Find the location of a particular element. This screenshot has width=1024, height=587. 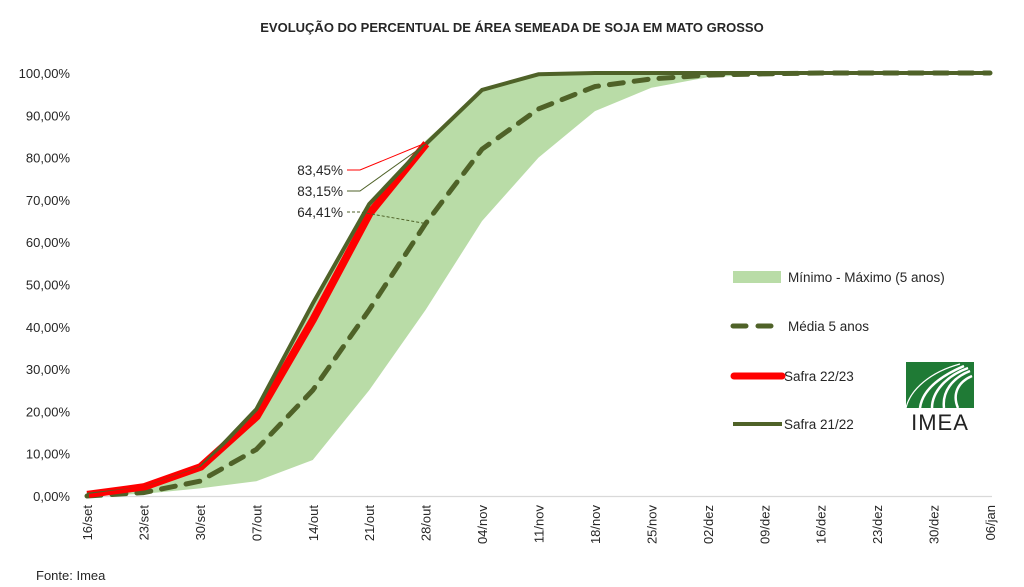

y-tick-label: 20,00% is located at coordinates (48, 411).